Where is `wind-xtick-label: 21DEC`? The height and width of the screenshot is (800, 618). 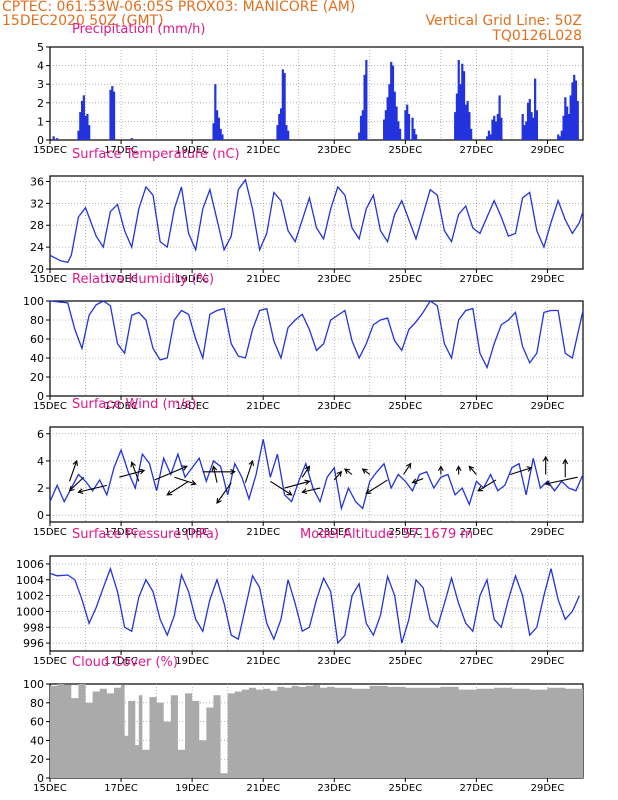 wind-xtick-label: 21DEC is located at coordinates (263, 532).